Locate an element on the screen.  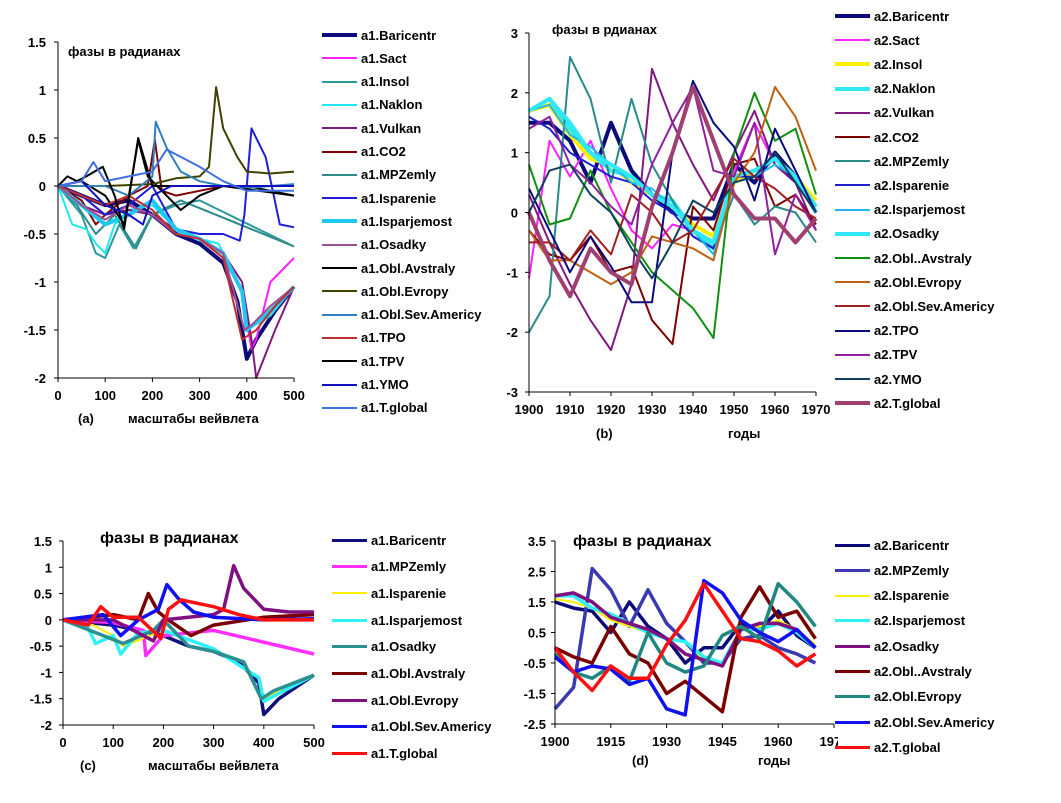
x-tick-label: 1930 is located at coordinates (652, 409).